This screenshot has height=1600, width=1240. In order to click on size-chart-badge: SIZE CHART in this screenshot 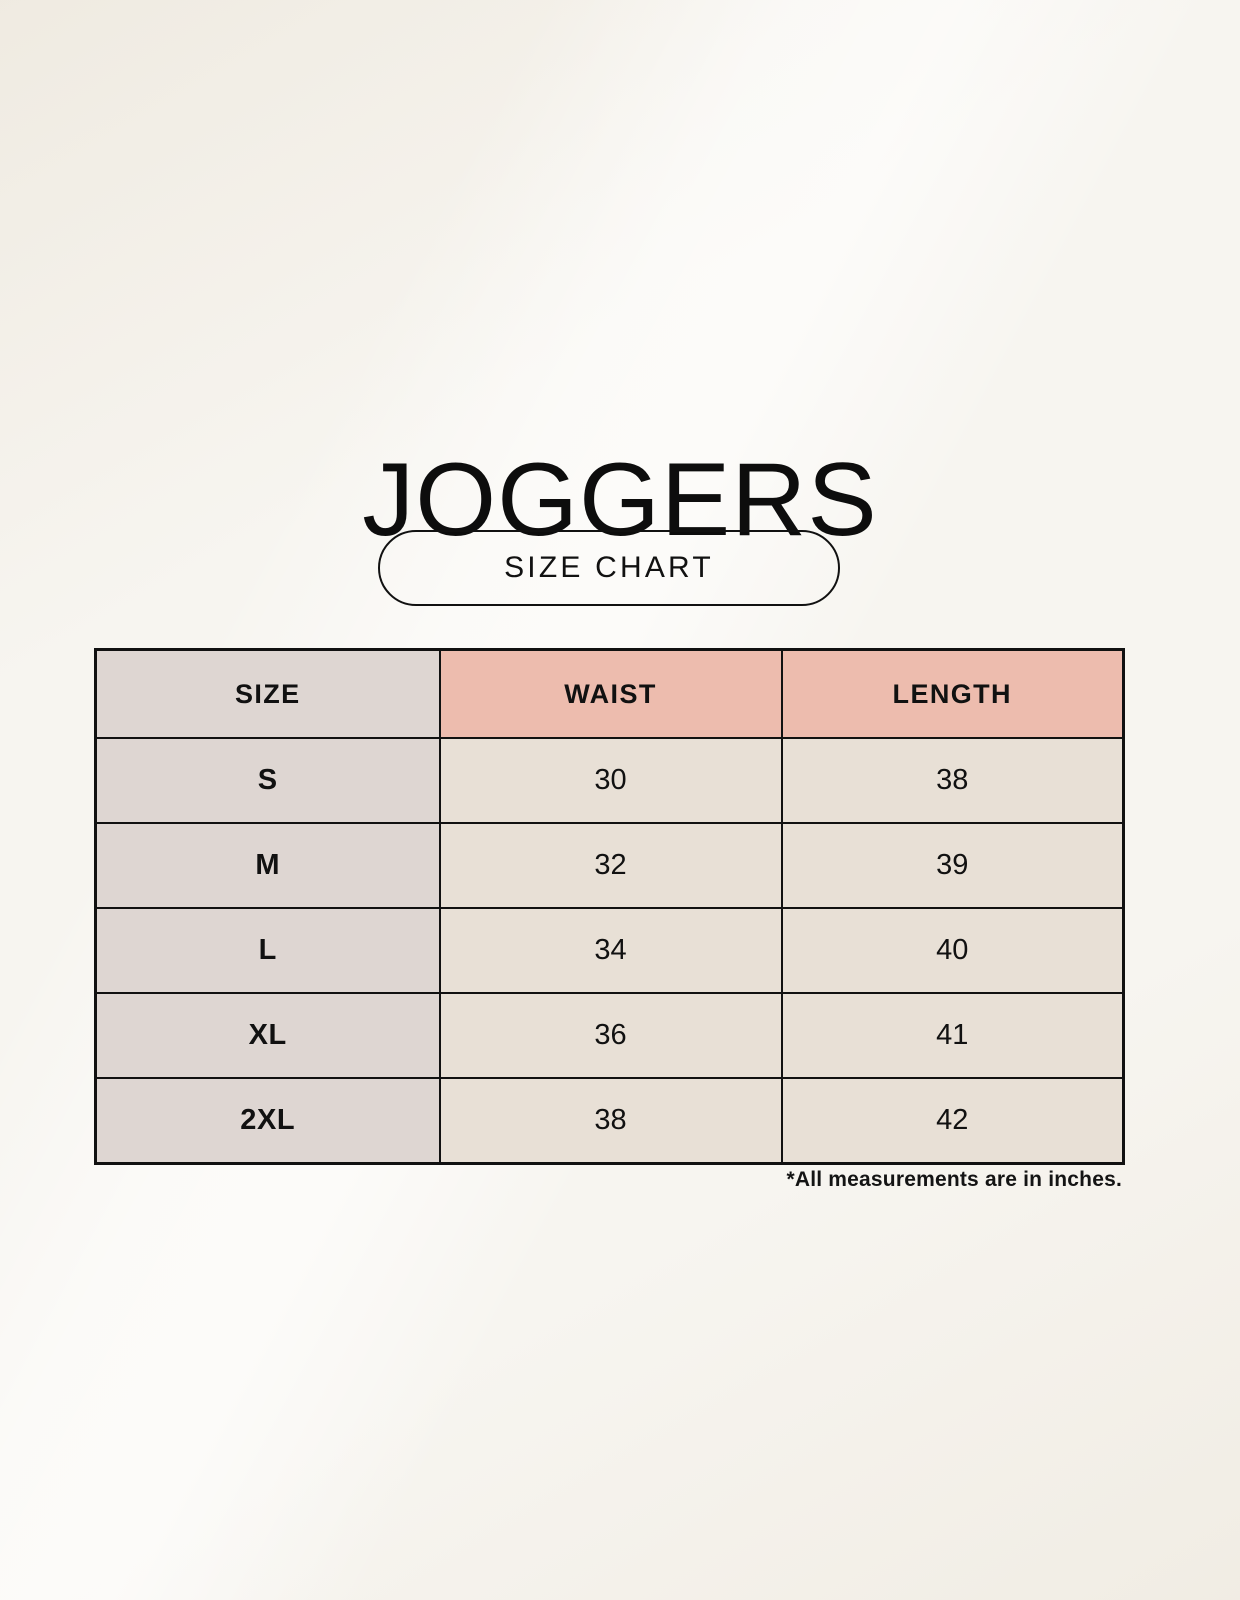, I will do `click(609, 568)`.